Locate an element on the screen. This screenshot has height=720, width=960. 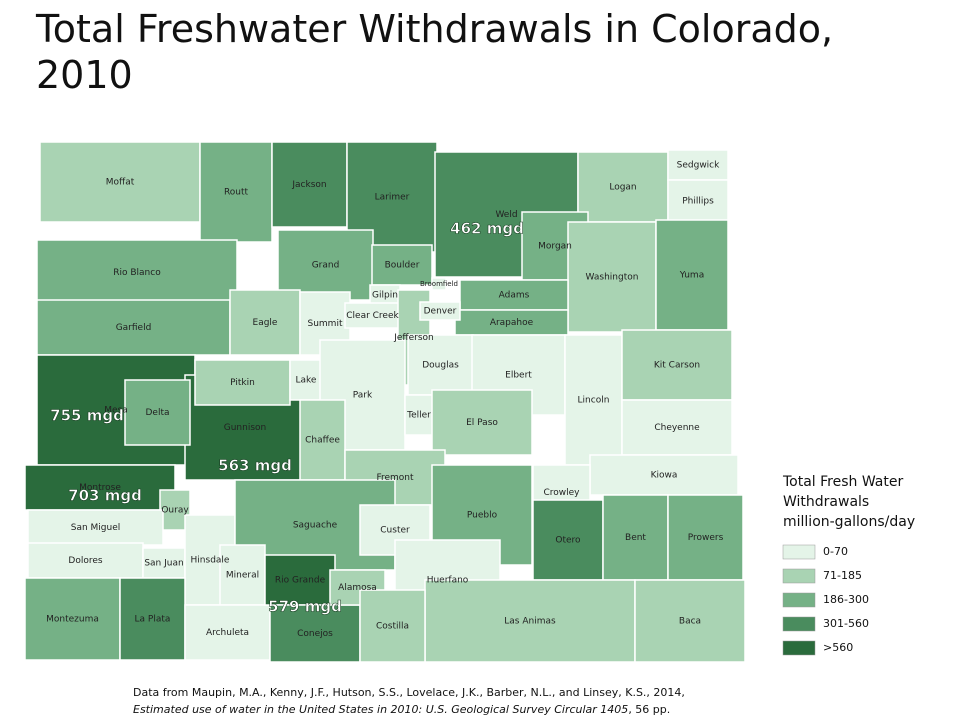
county-label: Kit Carson is located at coordinates (677, 366).